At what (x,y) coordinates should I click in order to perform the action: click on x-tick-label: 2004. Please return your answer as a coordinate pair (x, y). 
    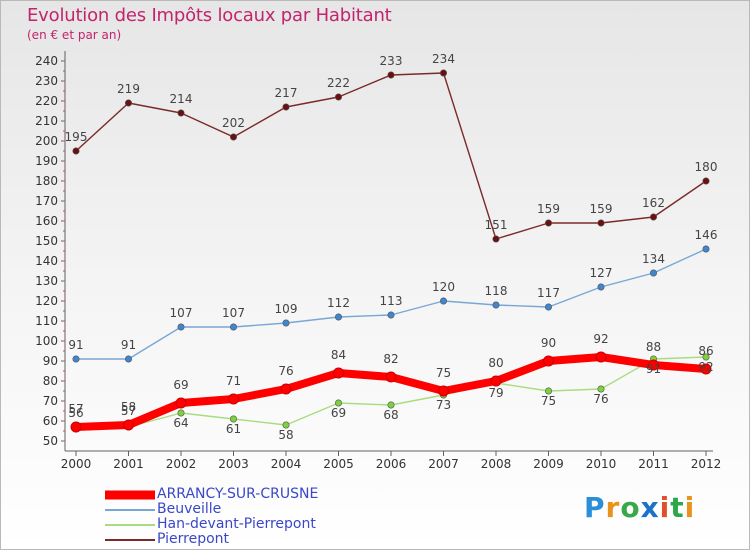
    Looking at the image, I should click on (286, 464).